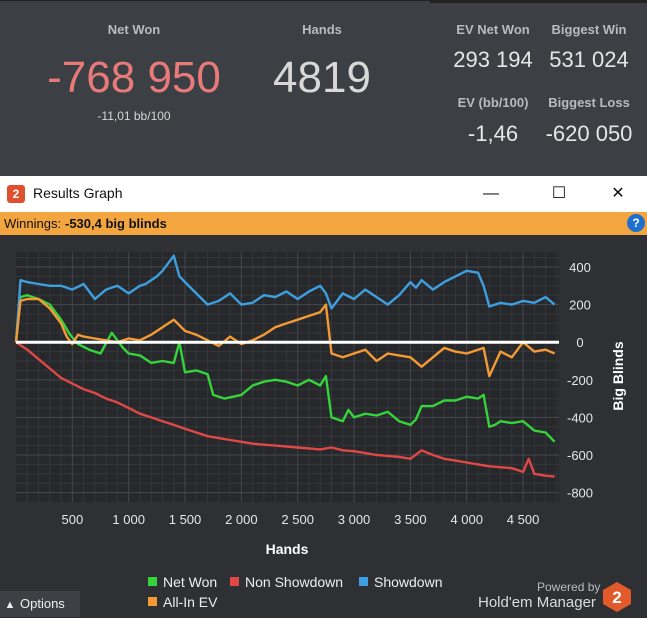  Describe the element at coordinates (134, 29) in the screenshot. I see `net-won-label: Net Won` at that location.